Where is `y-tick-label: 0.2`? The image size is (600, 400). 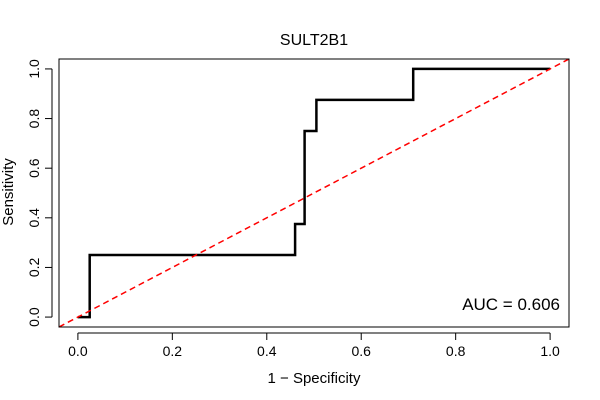 y-tick-label: 0.2 is located at coordinates (34, 267).